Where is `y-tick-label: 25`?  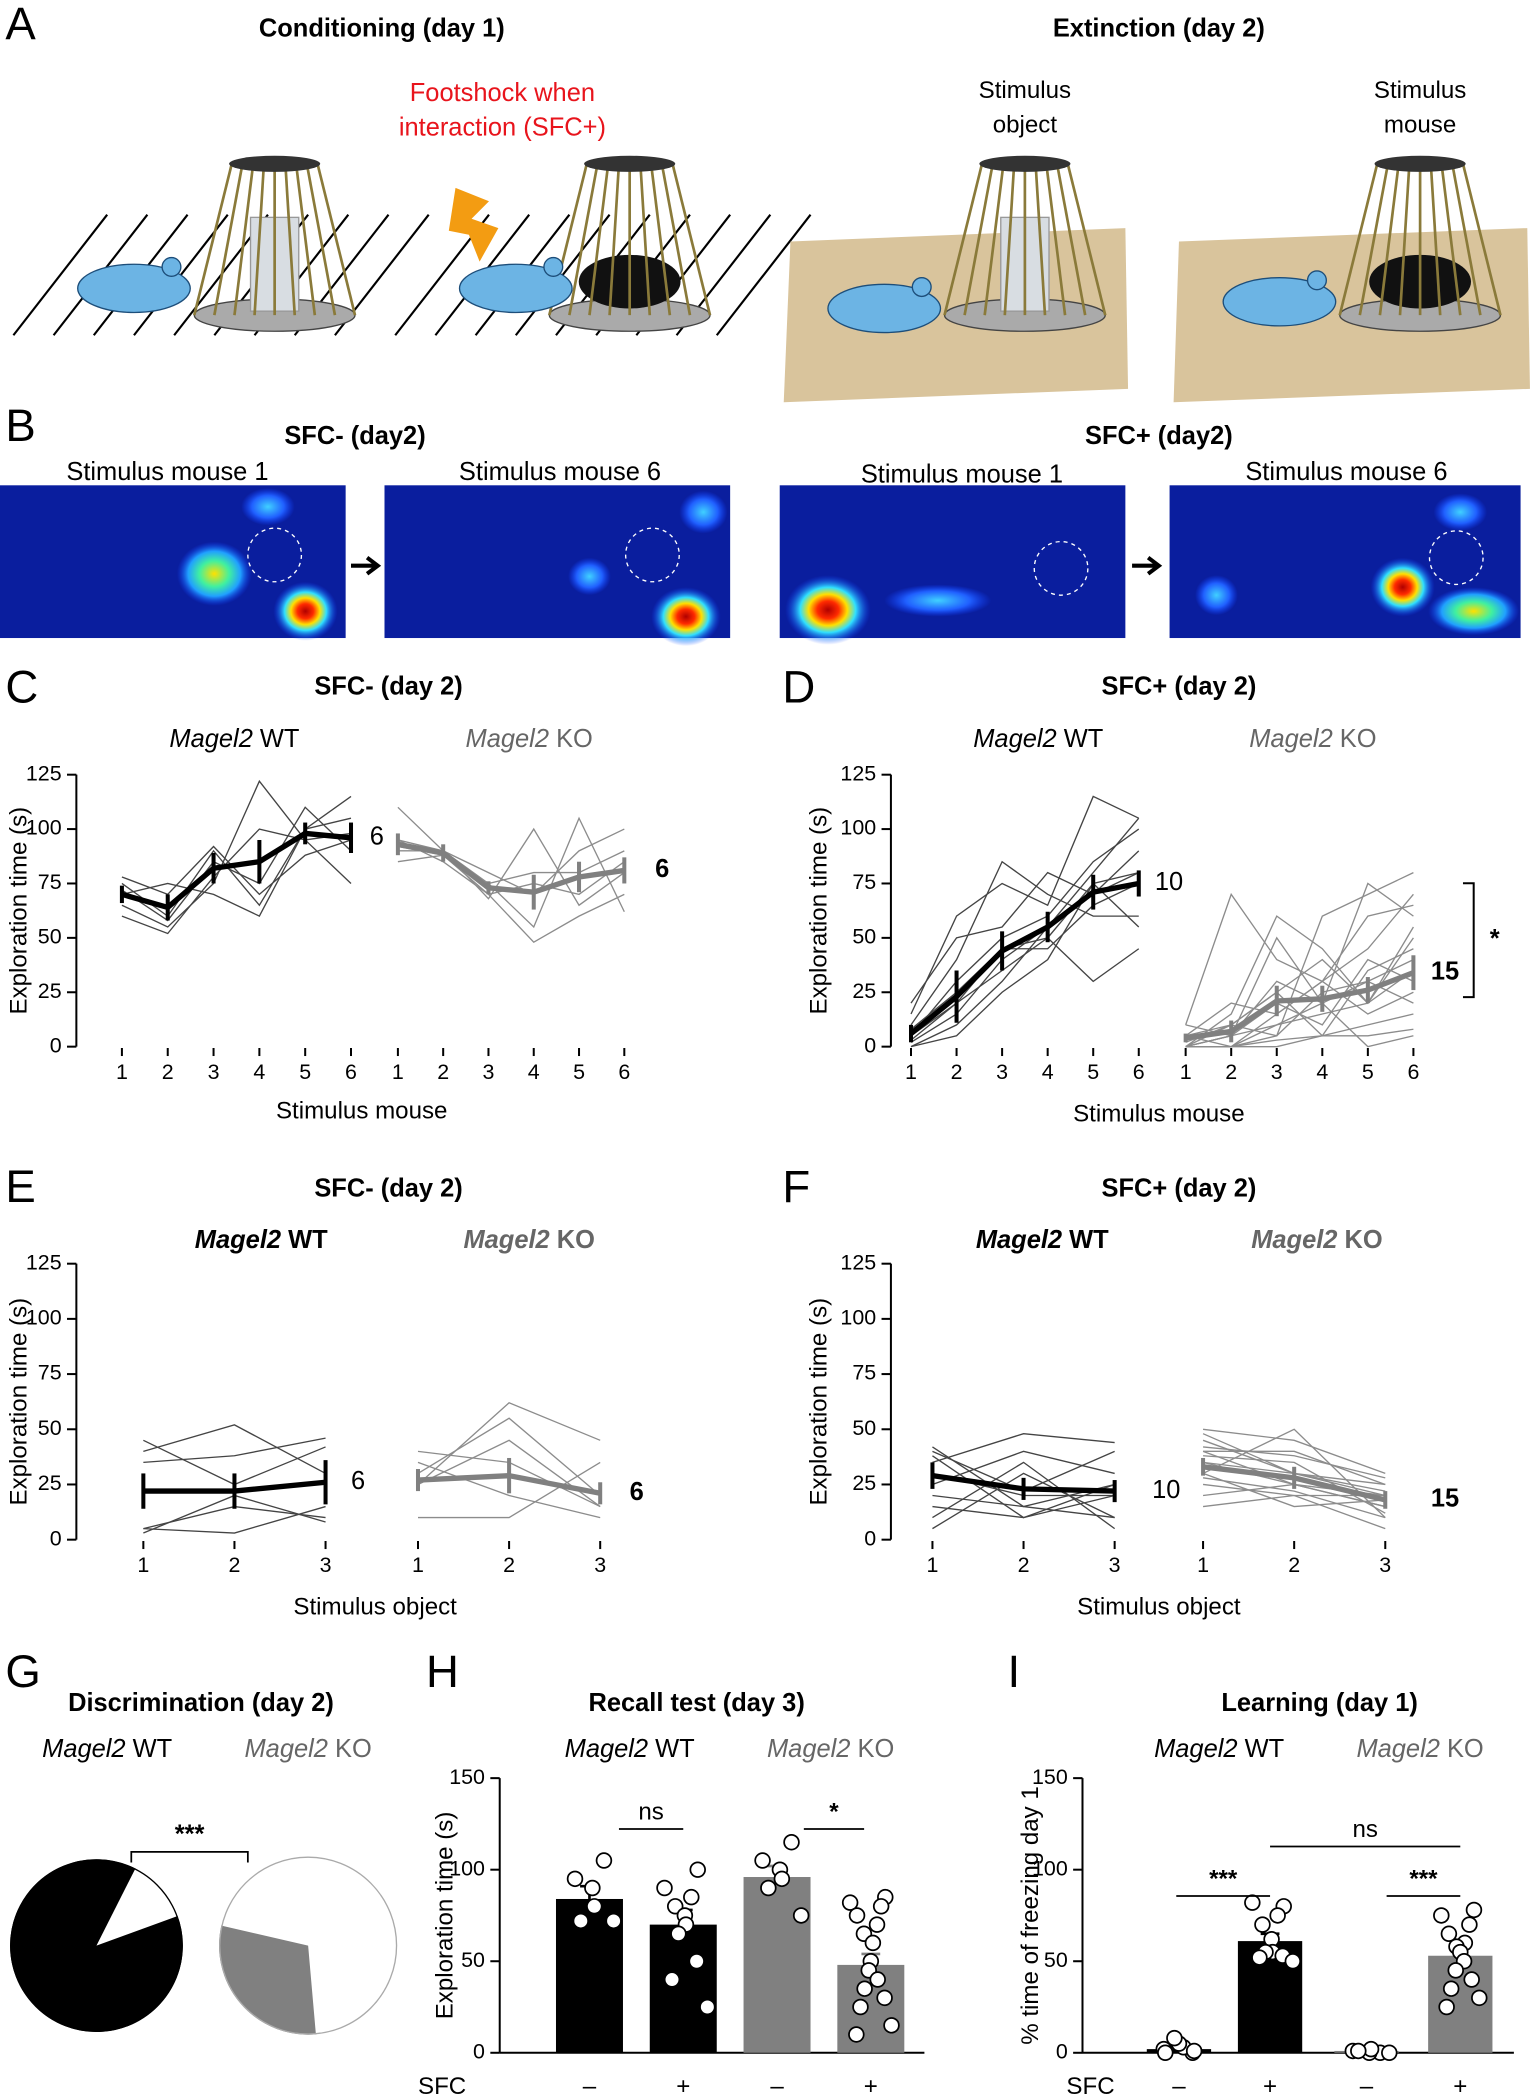 y-tick-label: 25 is located at coordinates (864, 991).